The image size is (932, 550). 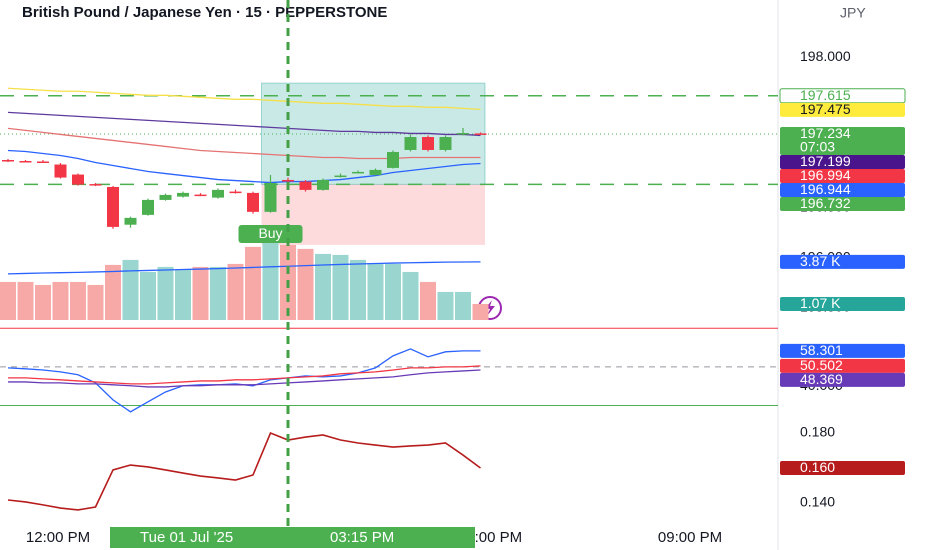 What do you see at coordinates (817, 147) in the screenshot?
I see `countdown: 07:03` at bounding box center [817, 147].